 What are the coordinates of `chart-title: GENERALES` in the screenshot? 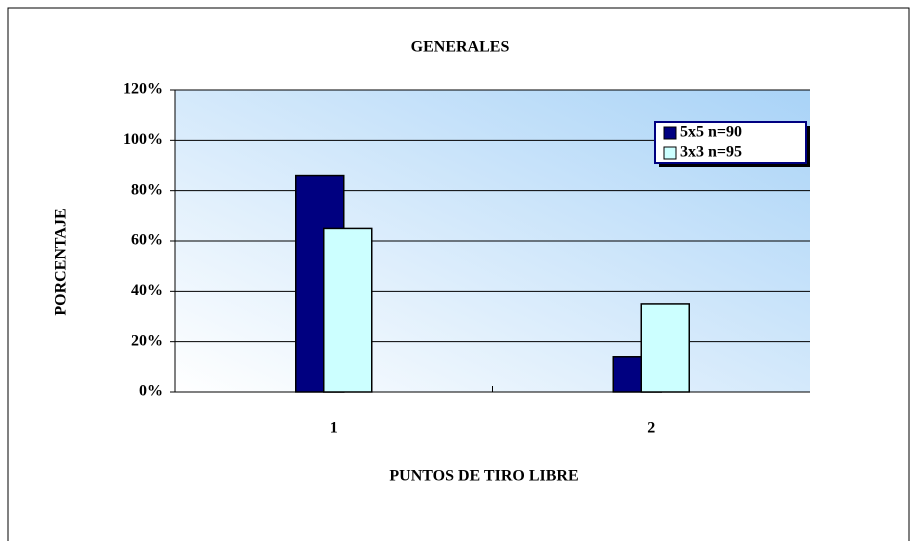 It's located at (460, 47).